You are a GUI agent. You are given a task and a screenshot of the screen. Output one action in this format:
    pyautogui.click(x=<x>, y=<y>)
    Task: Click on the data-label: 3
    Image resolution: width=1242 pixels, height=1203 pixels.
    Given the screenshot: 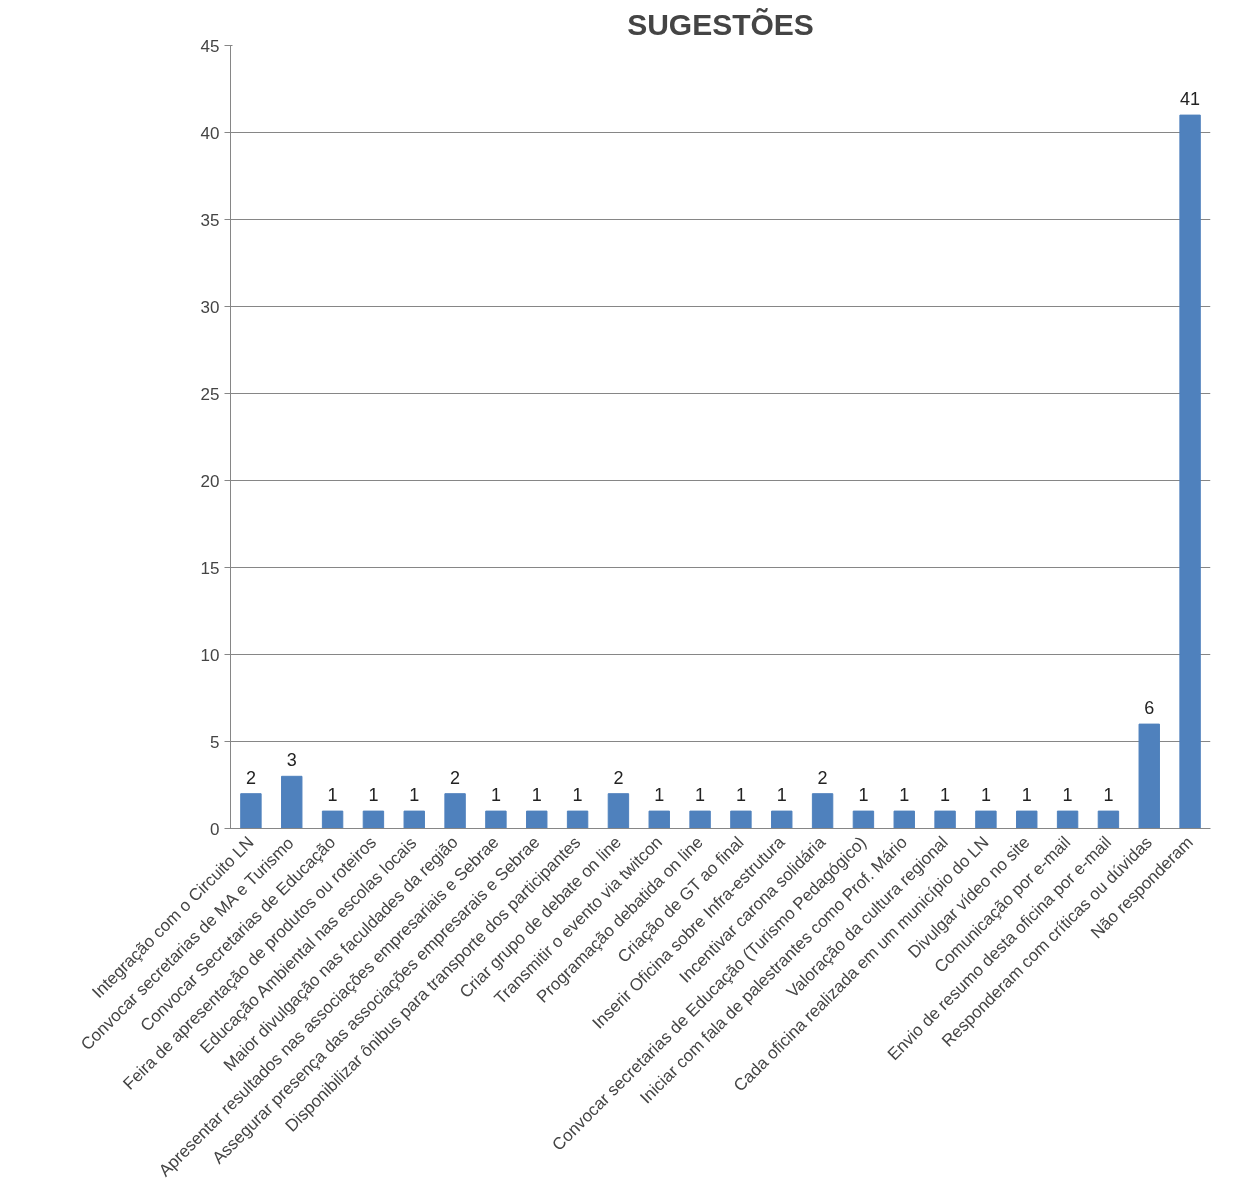 What is the action you would take?
    pyautogui.click(x=291, y=760)
    